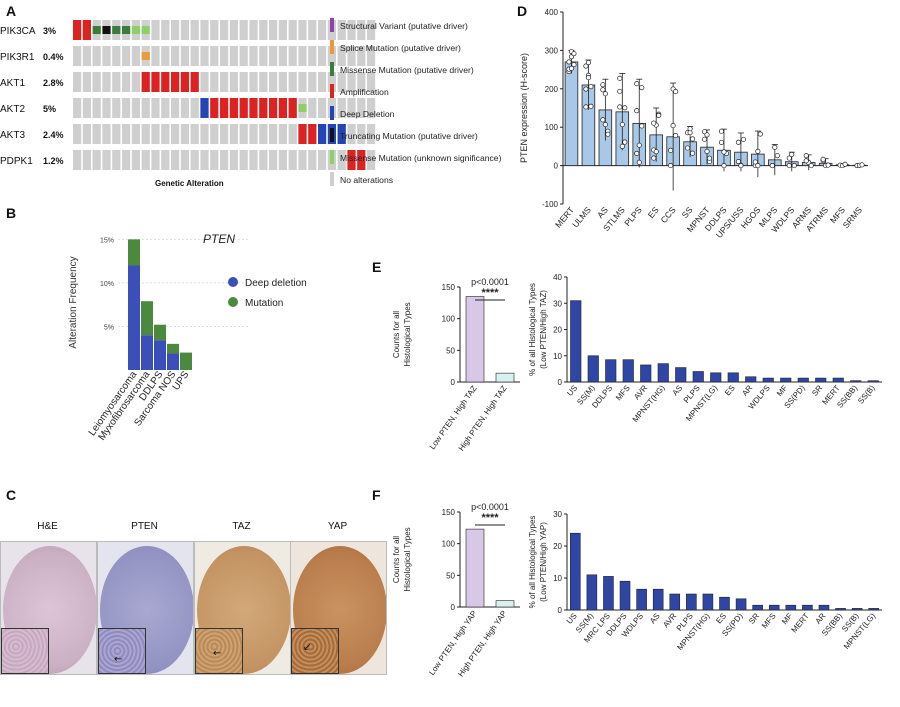 This screenshot has width=900, height=707. I want to click on x-tick-label: US, so click(572, 619).